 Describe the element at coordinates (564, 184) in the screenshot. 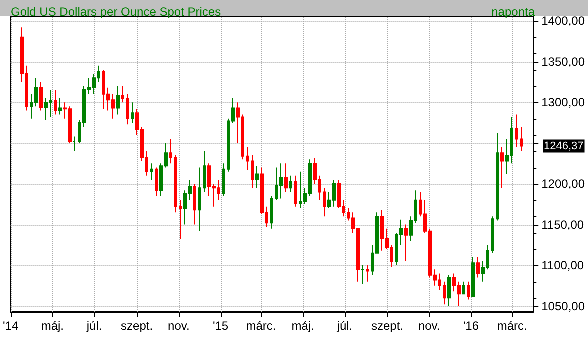

I see `y-tick-label: 1200,00` at that location.